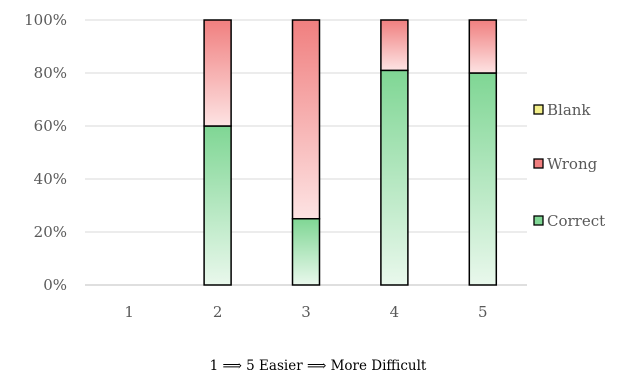 The height and width of the screenshot is (375, 624). I want to click on y-tick-label: 100%, so click(45, 20).